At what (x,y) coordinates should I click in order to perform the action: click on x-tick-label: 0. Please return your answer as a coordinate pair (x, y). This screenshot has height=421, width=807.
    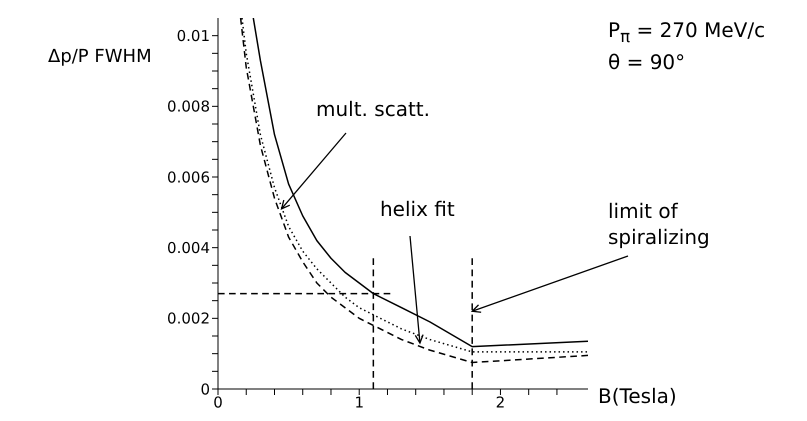
    Looking at the image, I should click on (218, 403).